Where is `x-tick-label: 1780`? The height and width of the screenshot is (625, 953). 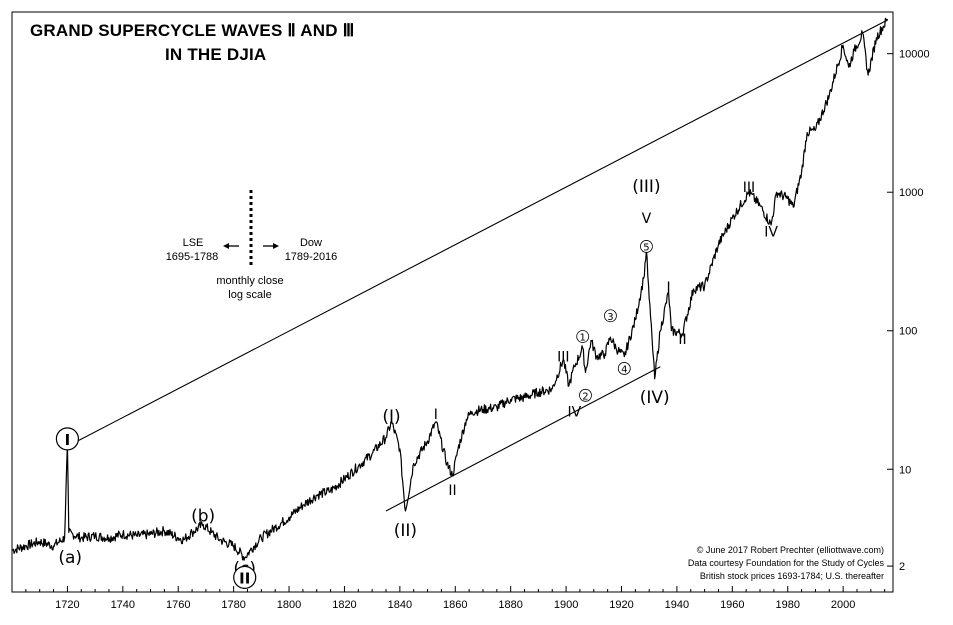
x-tick-label: 1780 is located at coordinates (233, 605).